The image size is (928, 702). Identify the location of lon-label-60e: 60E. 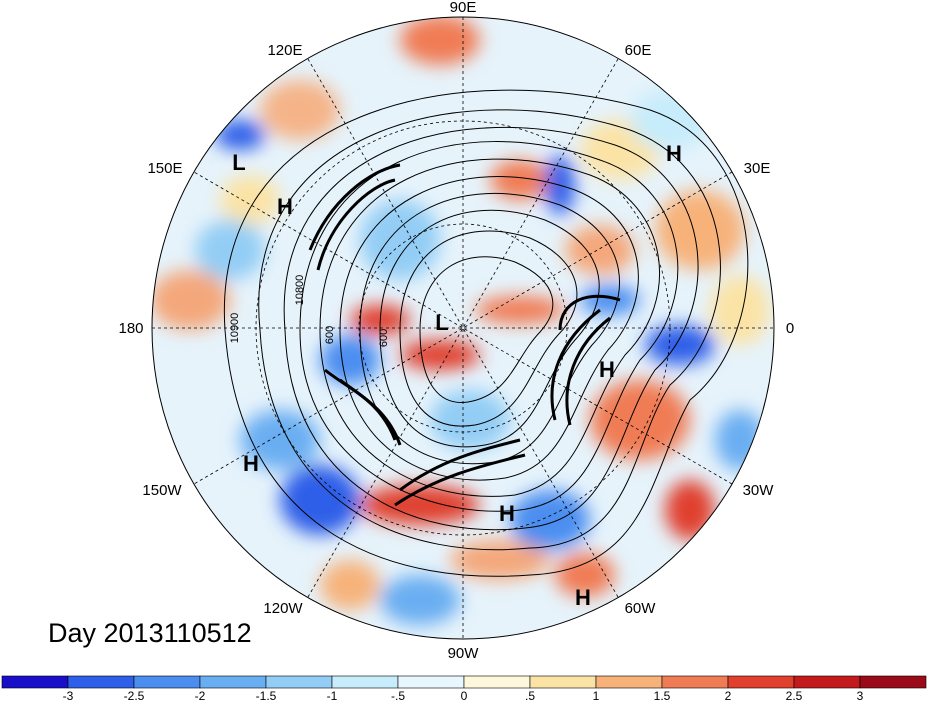
(638, 50).